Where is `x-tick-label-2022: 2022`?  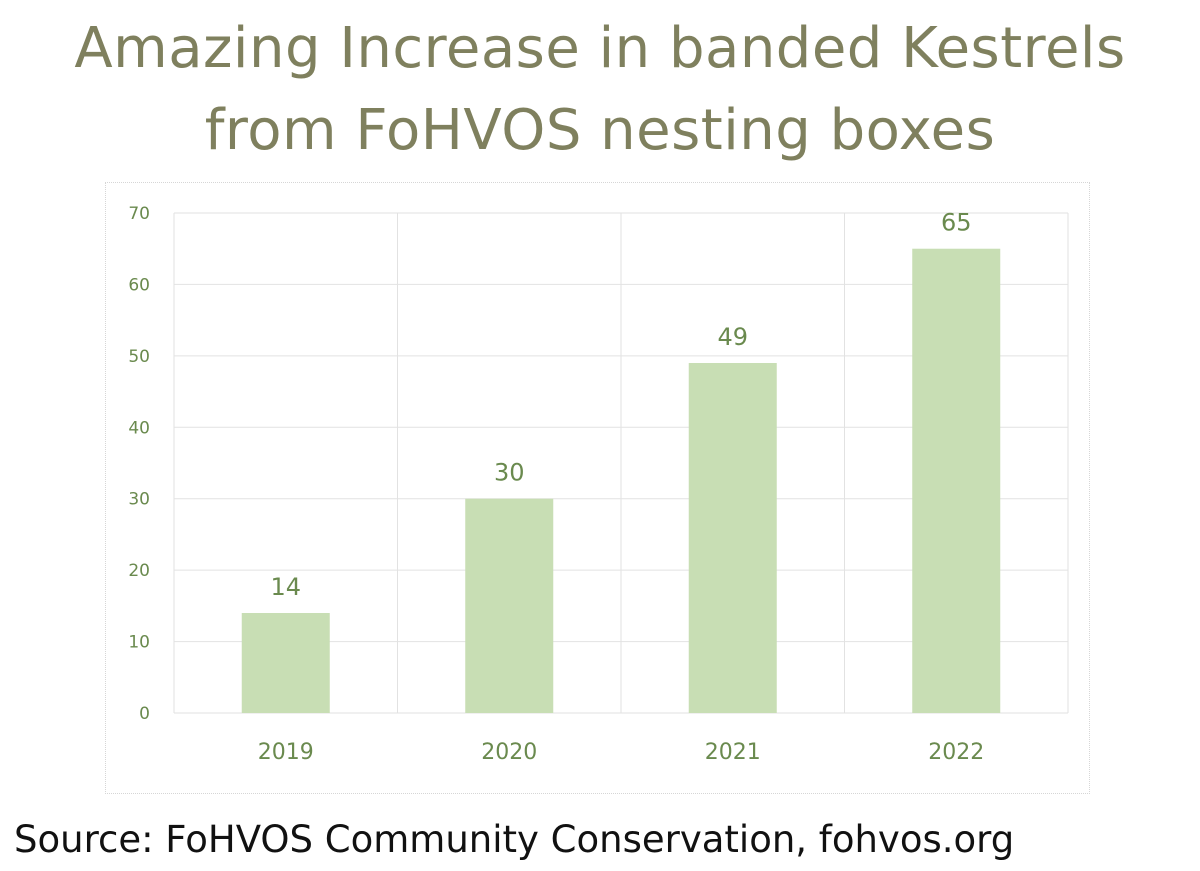
x-tick-label-2022: 2022 is located at coordinates (956, 752).